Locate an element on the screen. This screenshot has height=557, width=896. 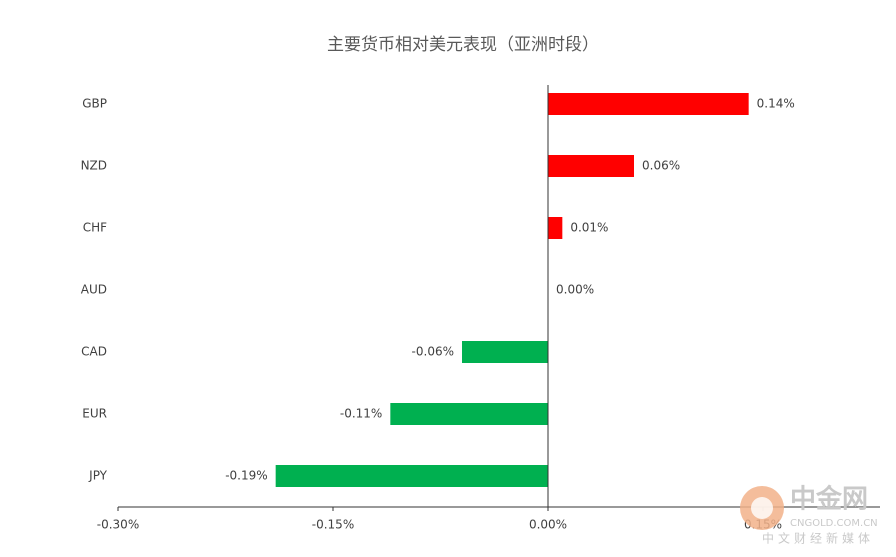
watermark-slogan: 中文财经新媒体 is located at coordinates (818, 538).